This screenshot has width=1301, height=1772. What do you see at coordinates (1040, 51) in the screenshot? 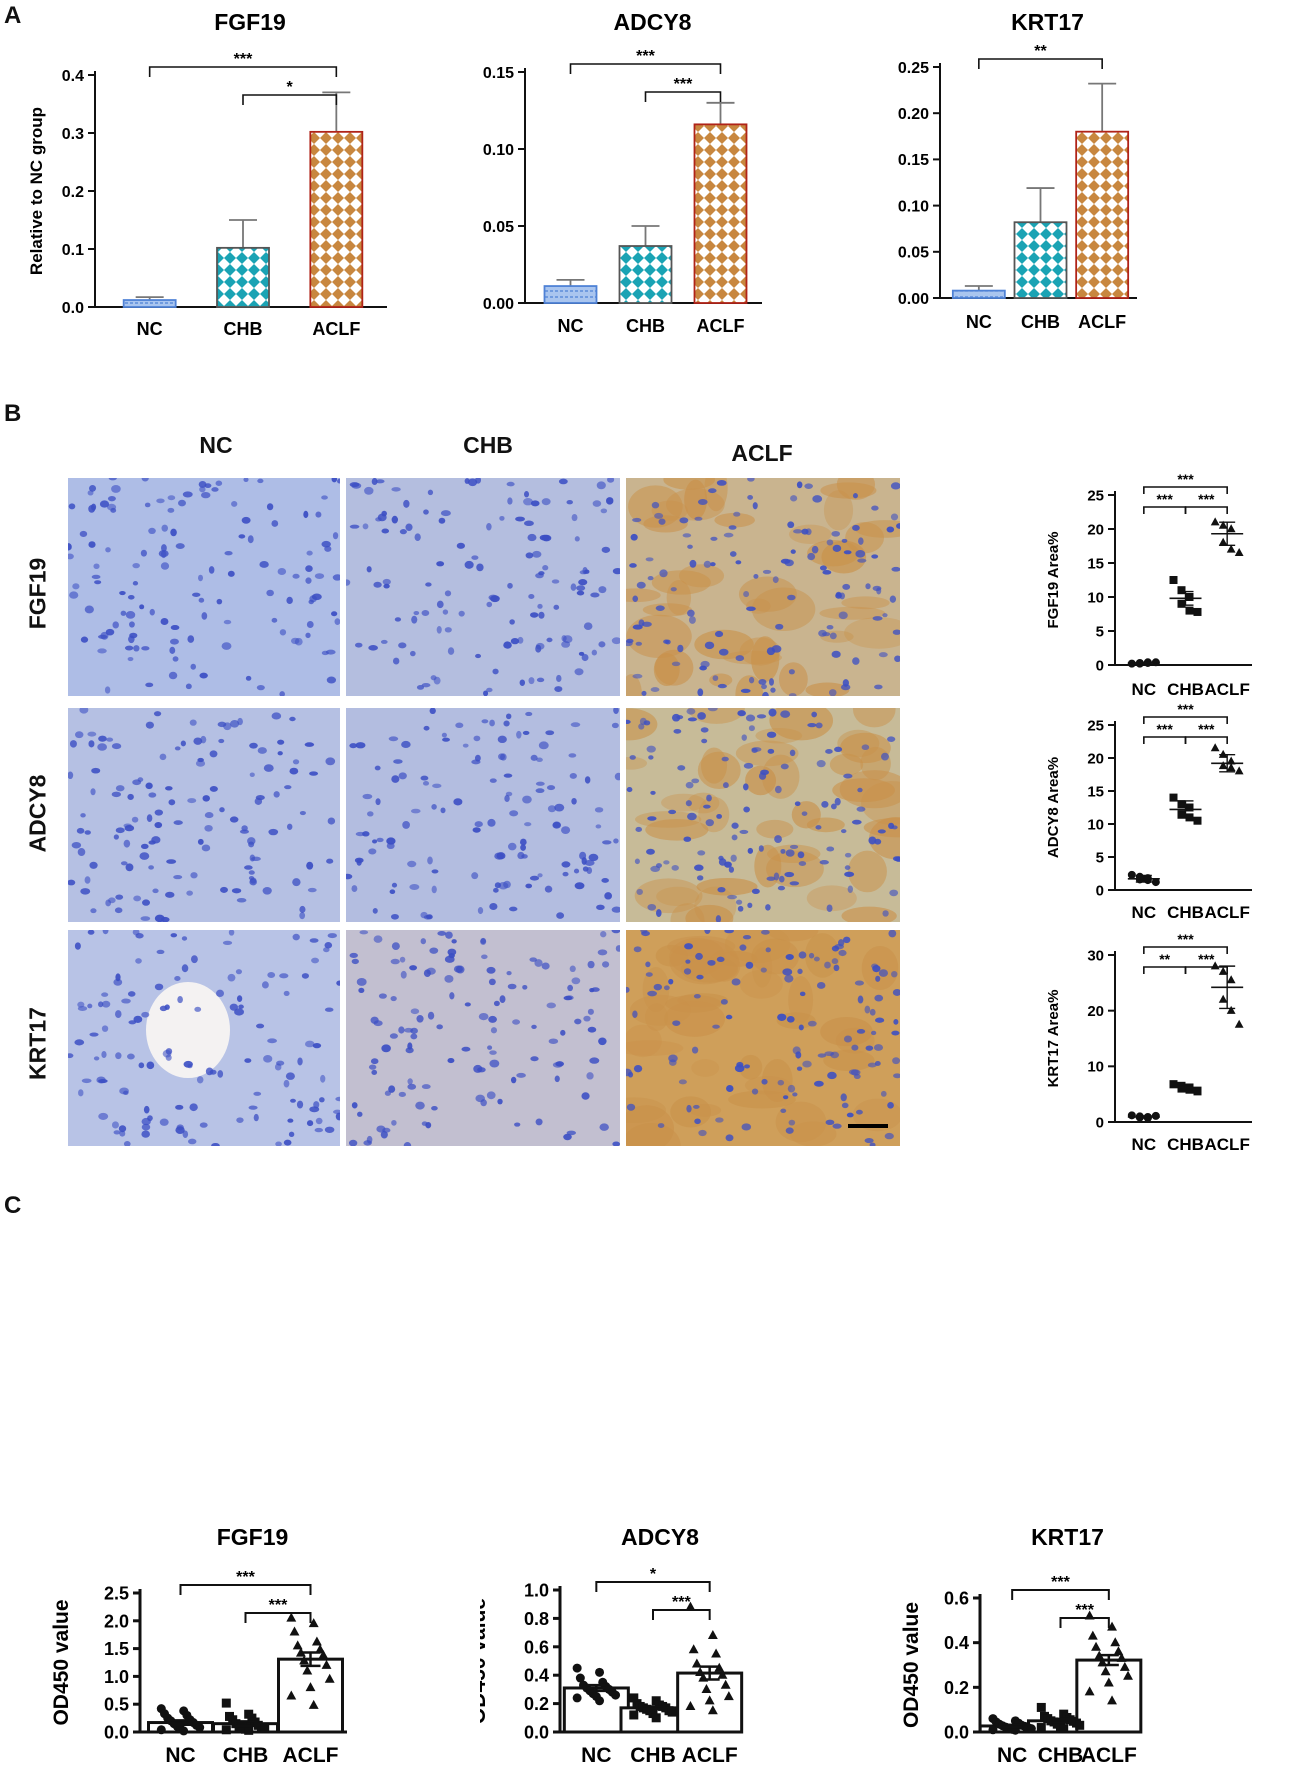
I see `significance-label: **` at bounding box center [1040, 51].